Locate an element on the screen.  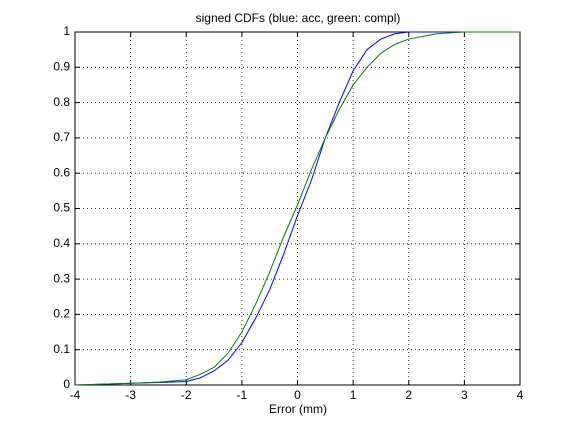
y-tick-label: 0.4 is located at coordinates (61, 243).